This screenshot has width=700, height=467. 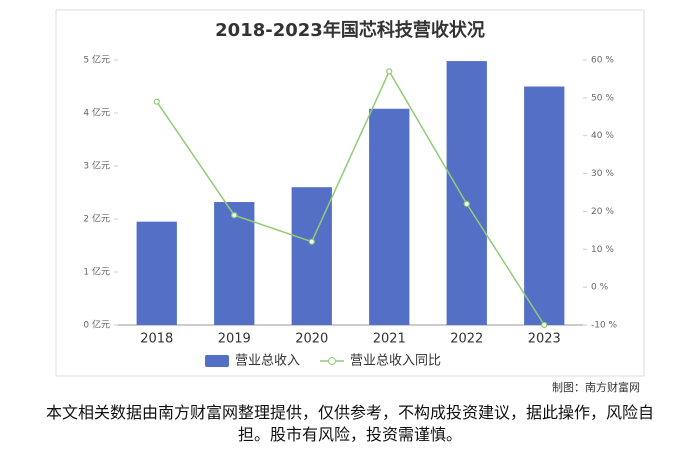 I want to click on credit: 制图：南方财富网, so click(x=596, y=387).